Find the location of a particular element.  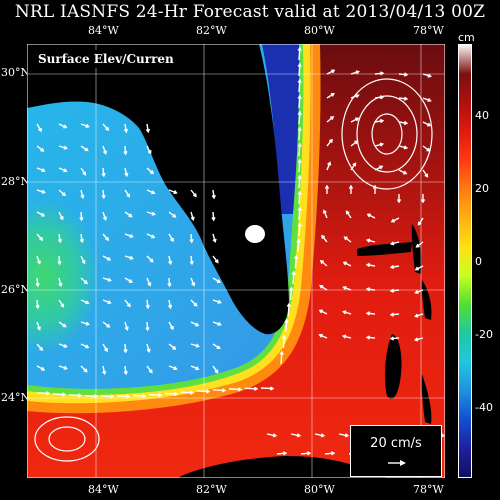

colorbar-tick-0: 0 is located at coordinates (478, 261).